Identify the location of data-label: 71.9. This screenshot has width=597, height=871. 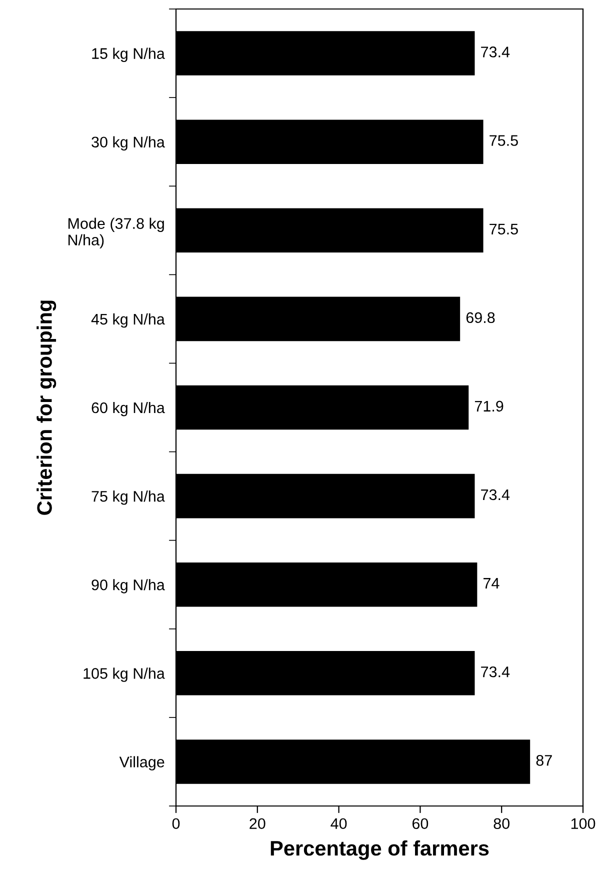
(489, 406).